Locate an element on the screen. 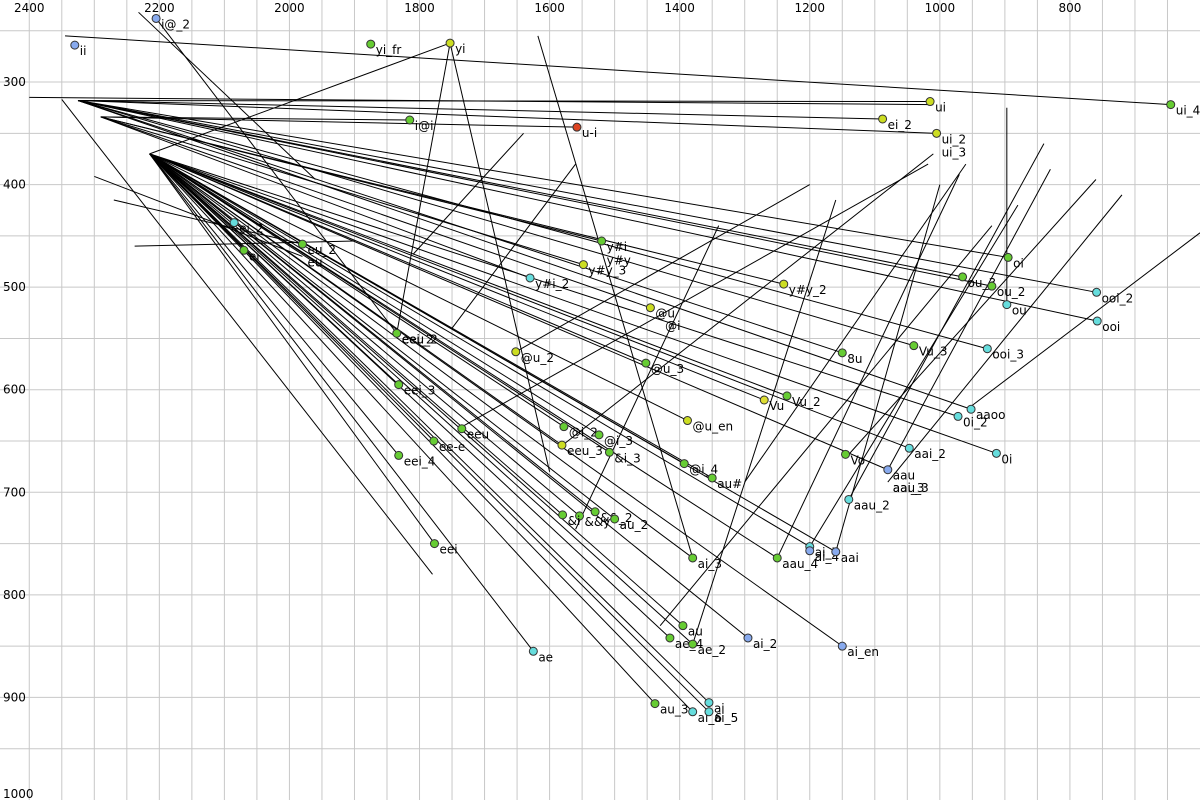 This screenshot has width=1200, height=800. point-label: ee-e is located at coordinates (452, 447).